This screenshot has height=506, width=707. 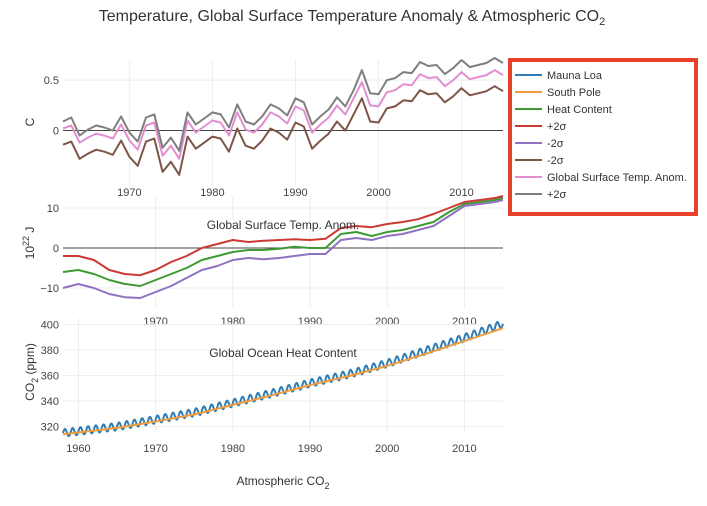 I want to click on ocean-heat-series-plusminus-2sigma, so click(x=283, y=236).